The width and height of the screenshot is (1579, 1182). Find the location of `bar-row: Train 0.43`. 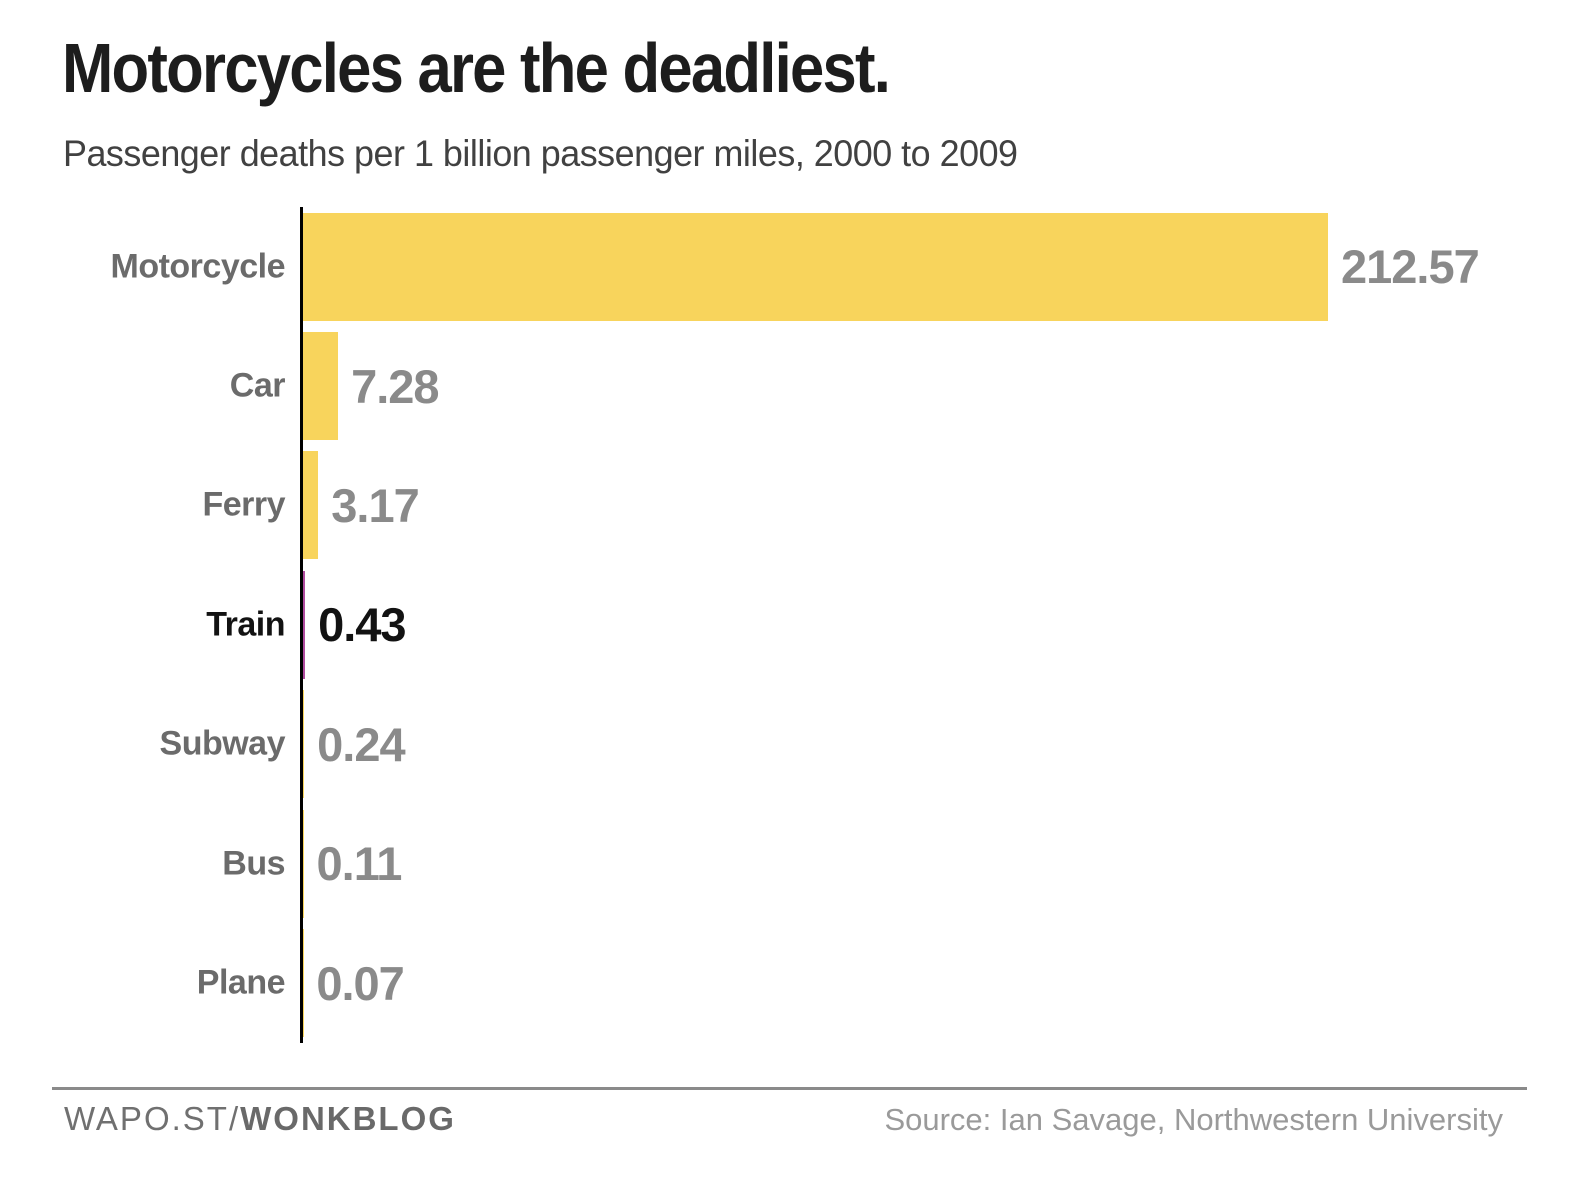

bar-row: Train 0.43 is located at coordinates (789, 624).